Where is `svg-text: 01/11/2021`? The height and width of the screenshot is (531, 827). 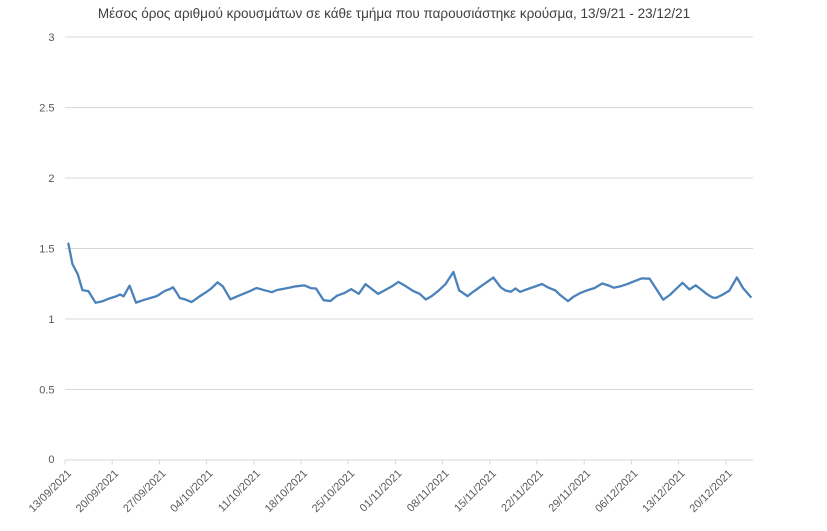
svg-text: 01/11/2021 is located at coordinates (381, 491).